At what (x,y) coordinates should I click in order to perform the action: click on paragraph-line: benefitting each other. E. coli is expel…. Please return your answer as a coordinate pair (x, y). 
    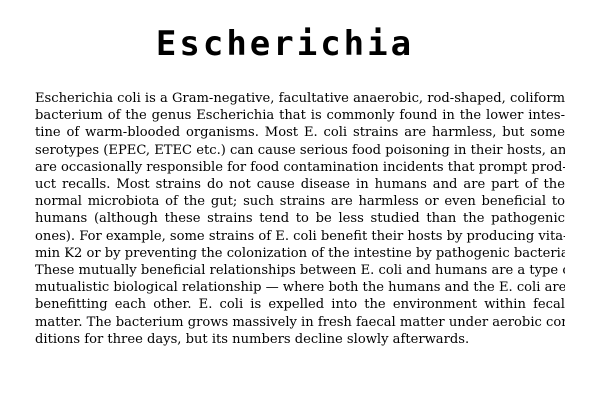
    Looking at the image, I should click on (300, 305).